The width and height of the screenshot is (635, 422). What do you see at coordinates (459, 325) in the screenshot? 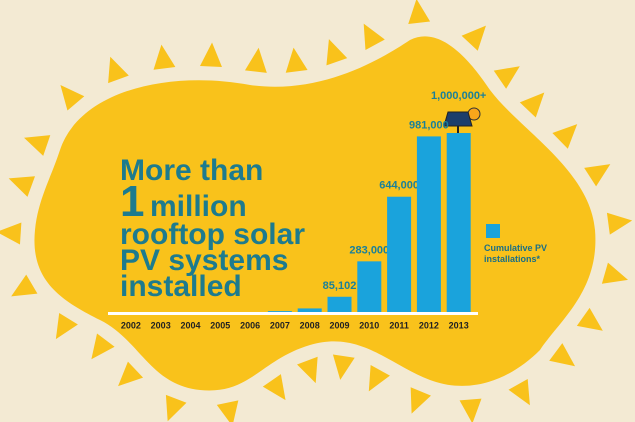
I see `x-tick-label: 2013` at bounding box center [459, 325].